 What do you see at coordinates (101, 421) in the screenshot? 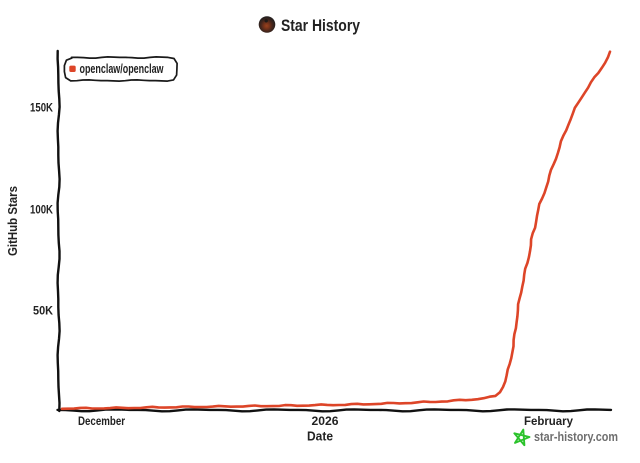
I see `svg-text: December` at bounding box center [101, 421].